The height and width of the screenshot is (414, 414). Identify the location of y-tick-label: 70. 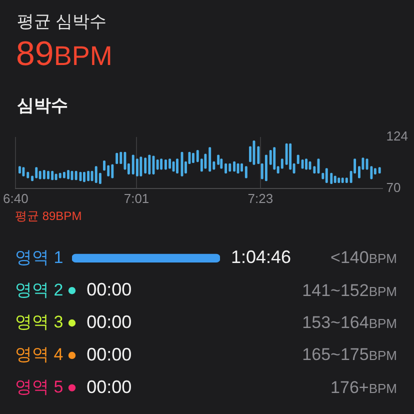
(393, 187).